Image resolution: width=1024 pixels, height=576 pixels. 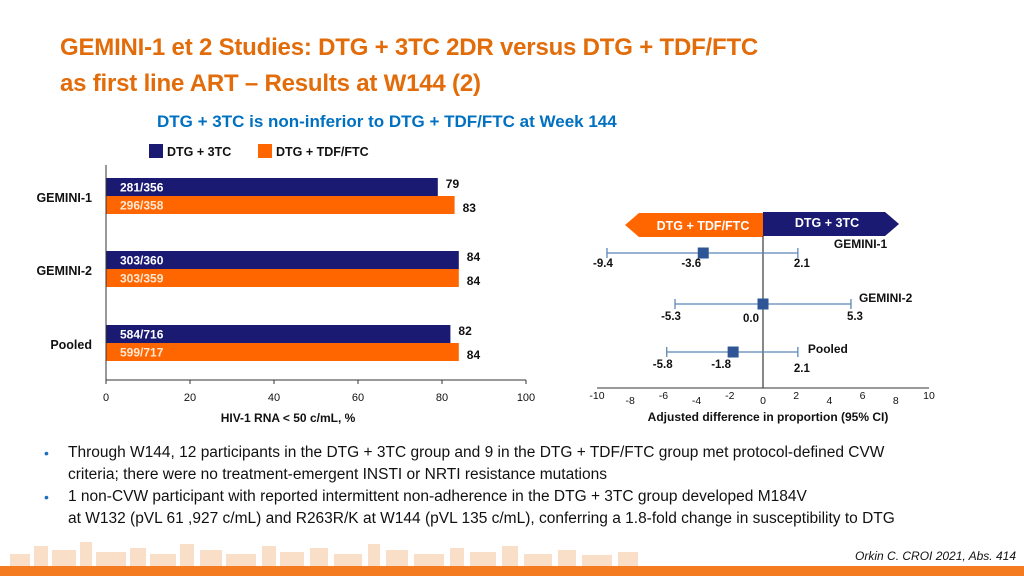 What do you see at coordinates (863, 396) in the screenshot?
I see `x-tick-label: 6` at bounding box center [863, 396].